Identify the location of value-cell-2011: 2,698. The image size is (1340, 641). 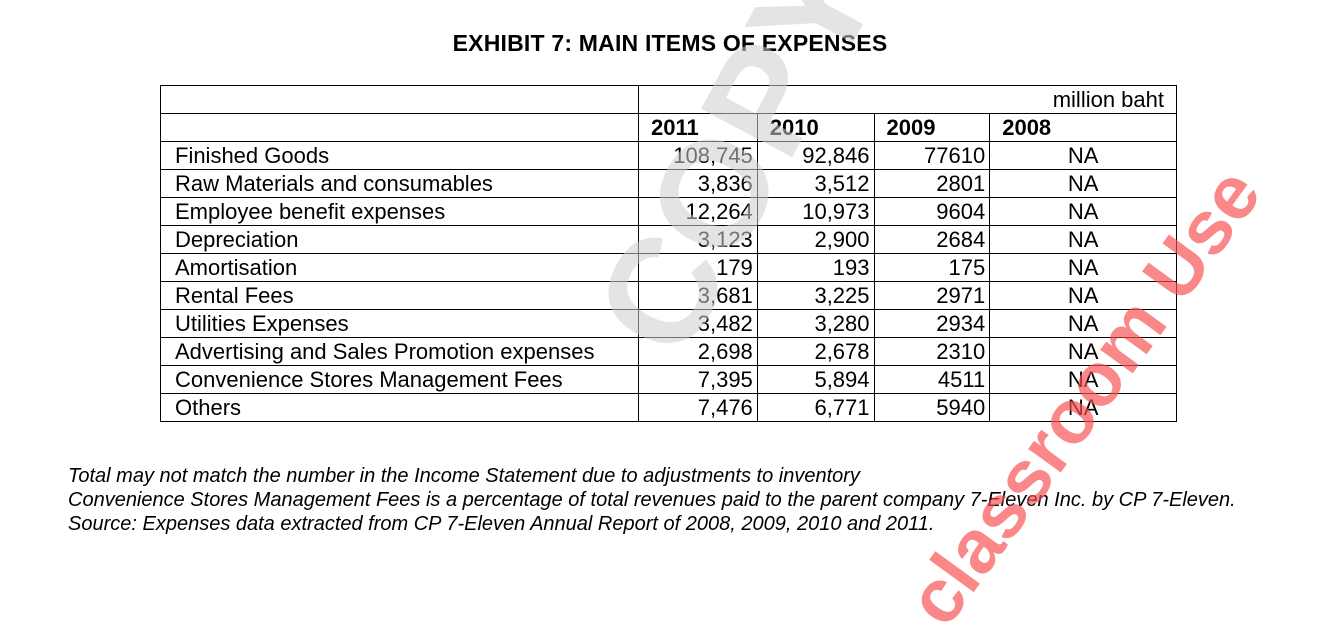
(698, 351).